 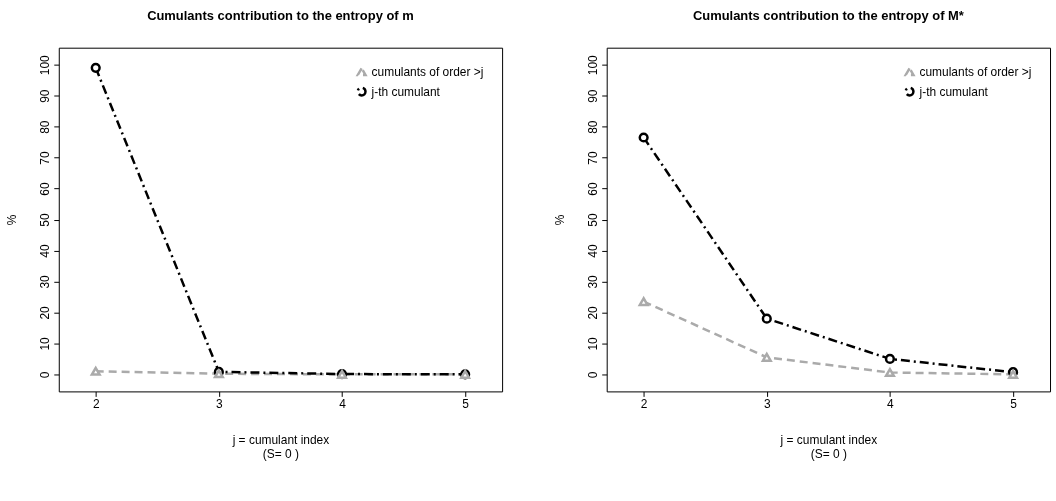 I want to click on chart-title: Cumulants contribution to the entropy of M*, so click(x=828, y=15).